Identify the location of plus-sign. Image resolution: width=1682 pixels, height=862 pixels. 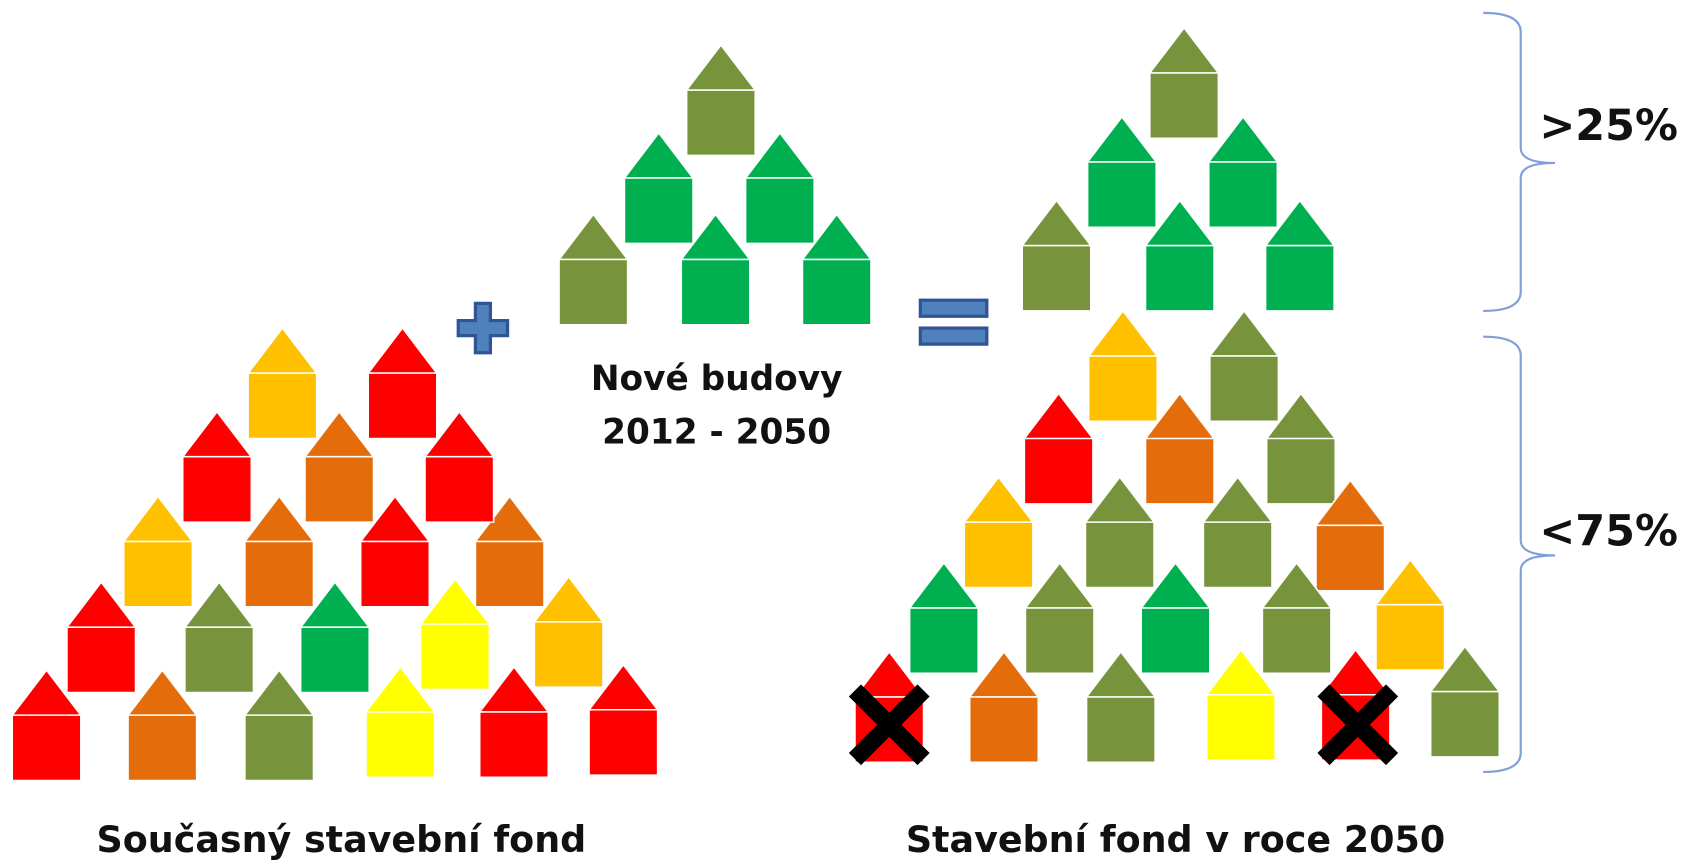
(483, 328).